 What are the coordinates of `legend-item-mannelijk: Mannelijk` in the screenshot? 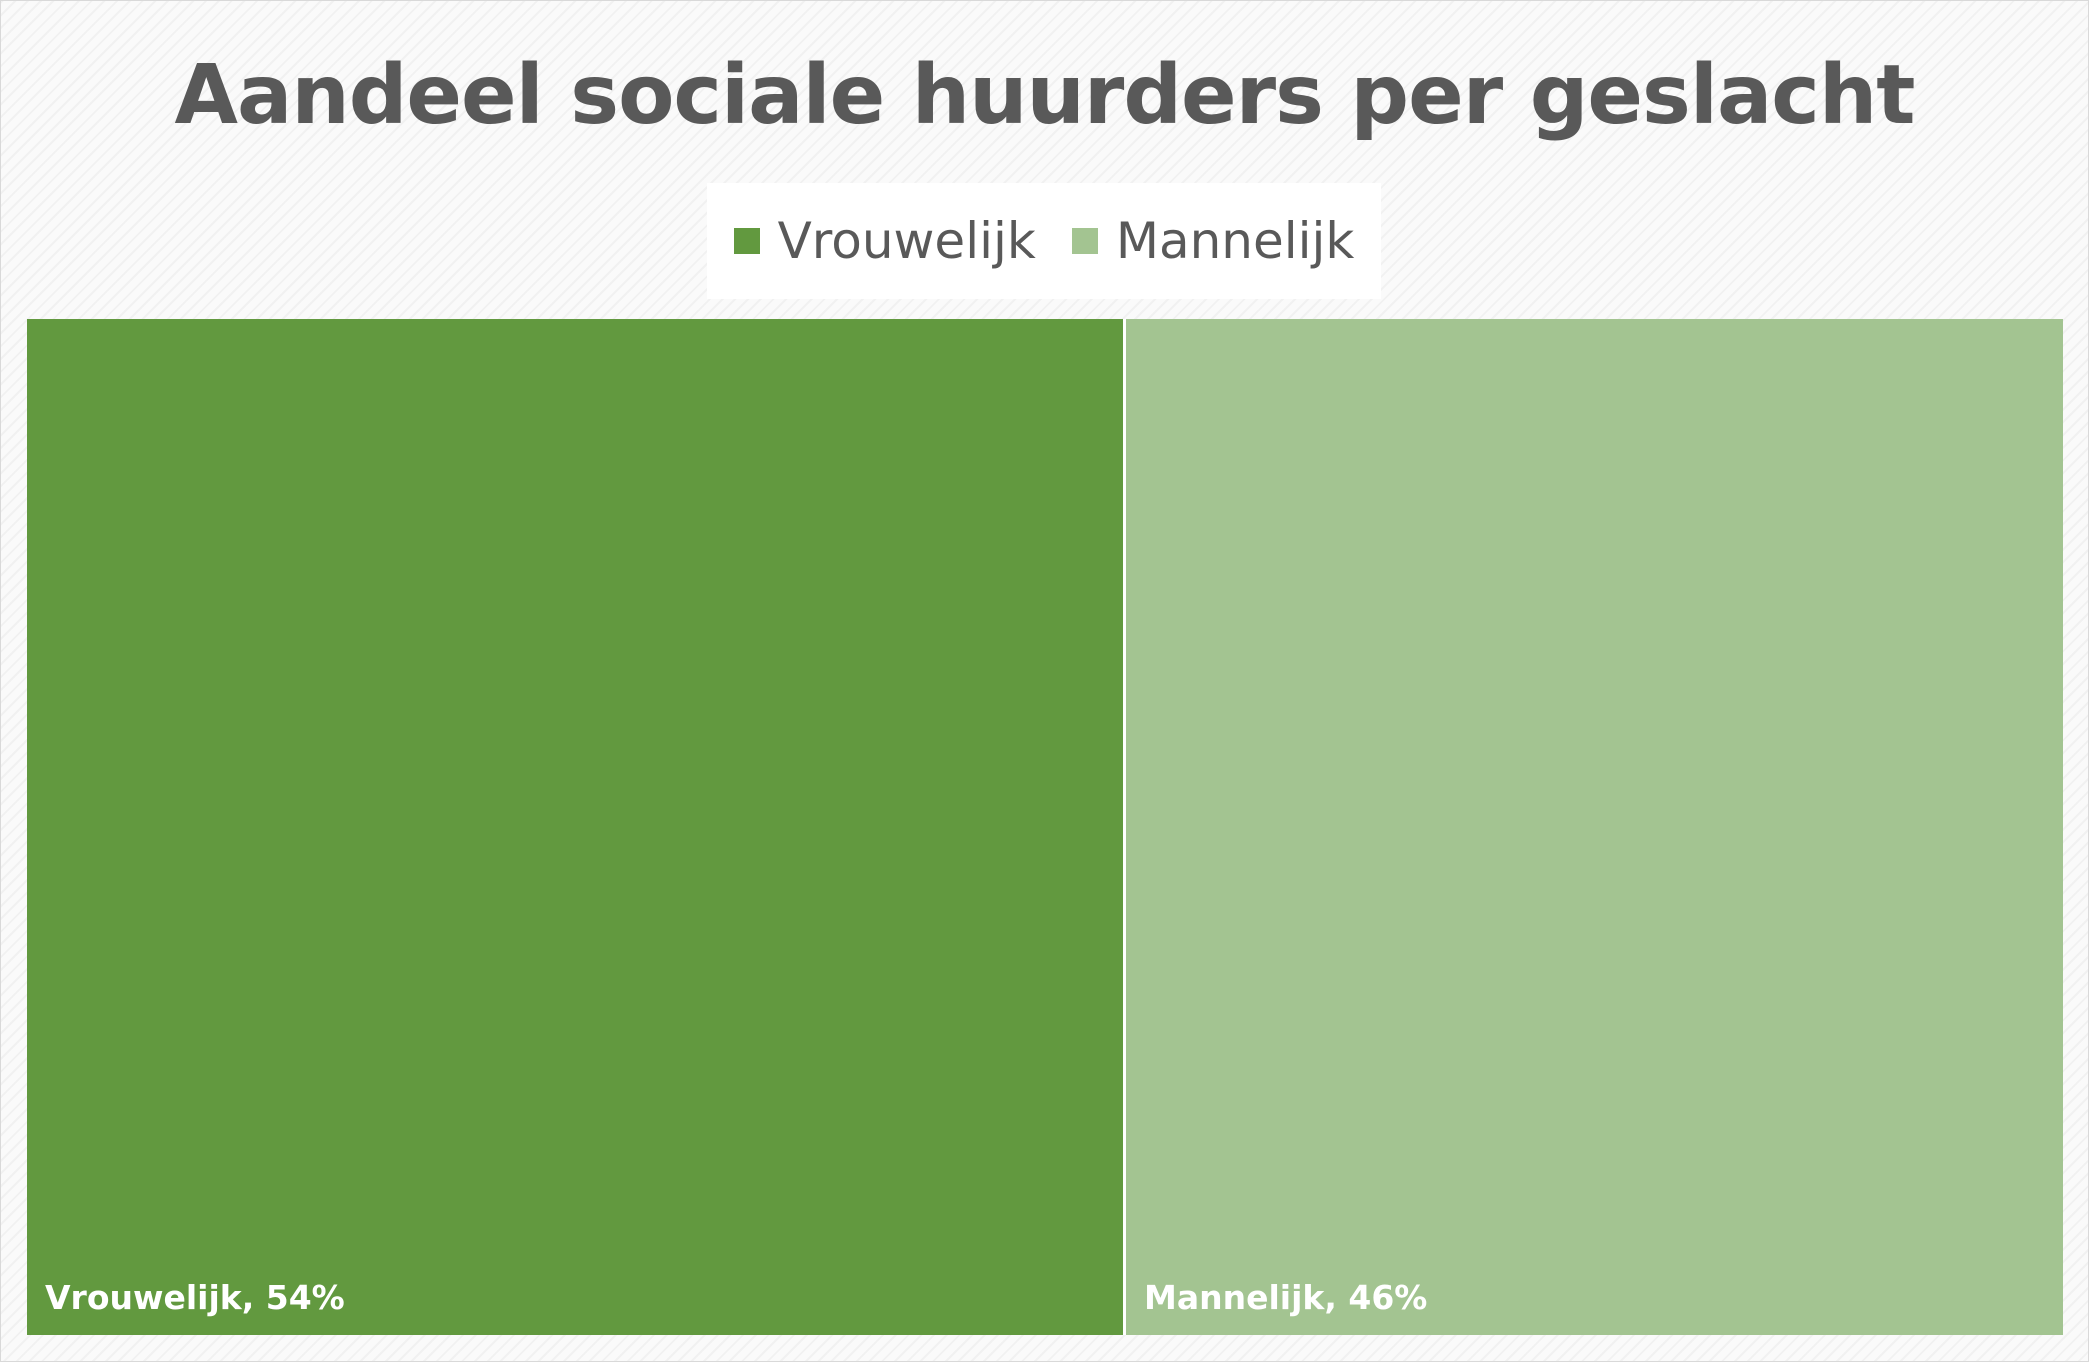 It's located at (1213, 241).